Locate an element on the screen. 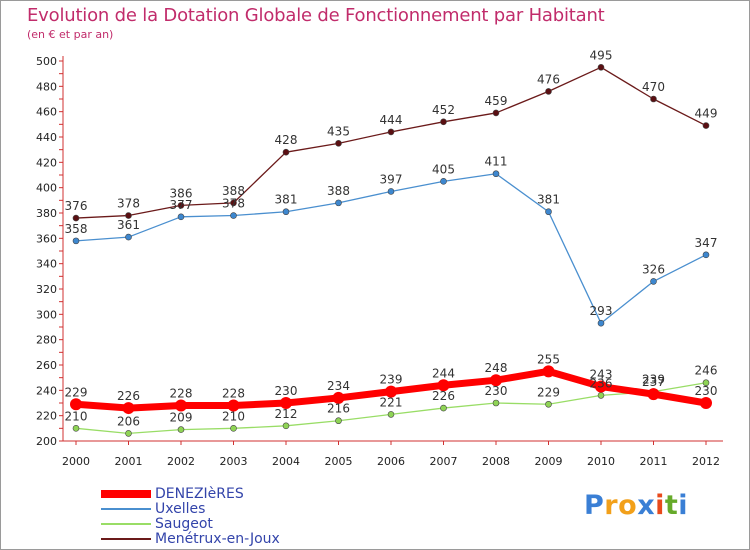 This screenshot has height=550, width=750. data-label: 229 is located at coordinates (76, 392).